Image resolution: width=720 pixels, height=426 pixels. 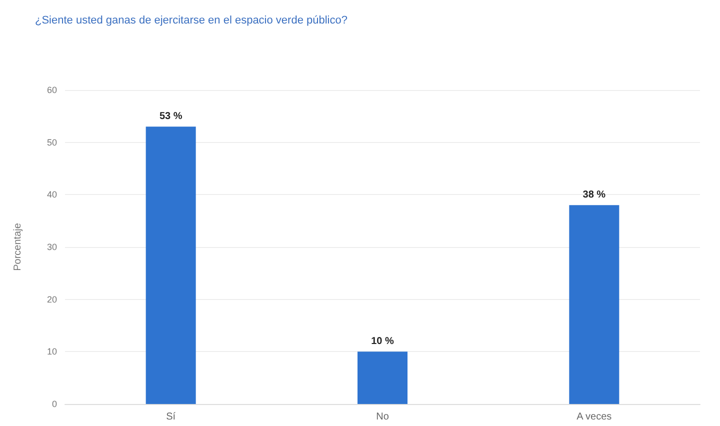 What do you see at coordinates (170, 116) in the screenshot?
I see `data-label: 53 %` at bounding box center [170, 116].